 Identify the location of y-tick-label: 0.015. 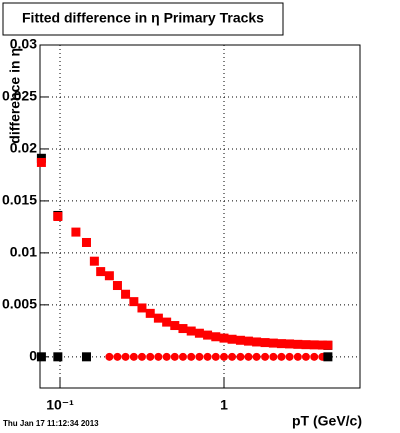
(19, 200).